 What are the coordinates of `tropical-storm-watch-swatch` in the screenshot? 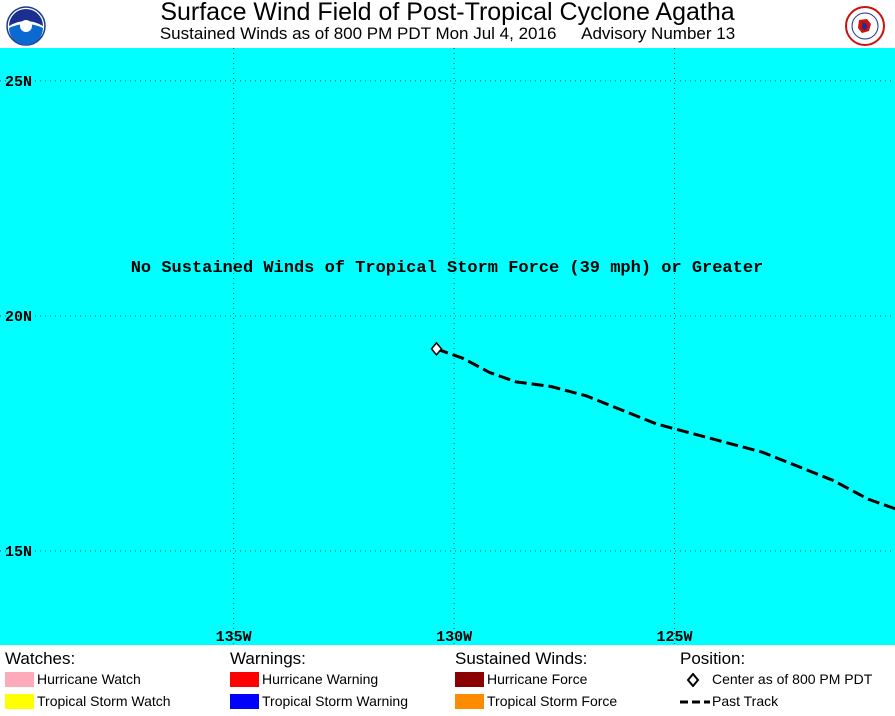 It's located at (19, 701).